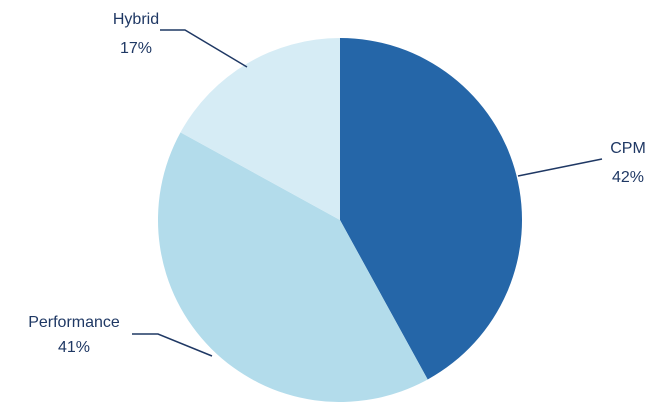  I want to click on slice-percent-label-cpm: 42%, so click(628, 177).